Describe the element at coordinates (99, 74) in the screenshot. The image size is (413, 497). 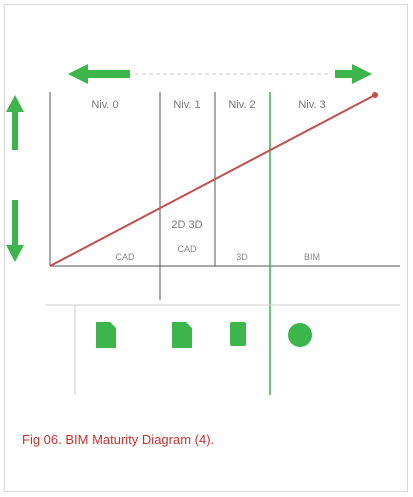
I see `left-arrow` at that location.